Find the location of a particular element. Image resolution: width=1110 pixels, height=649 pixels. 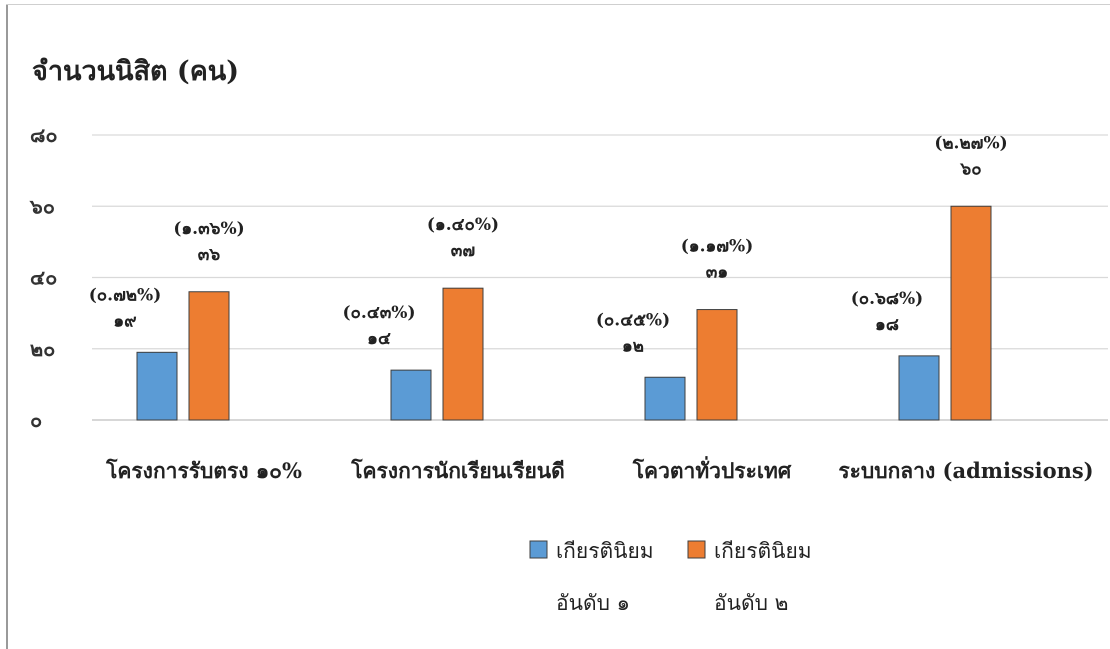

y-tick-label: ๒๐ is located at coordinates (42, 349).